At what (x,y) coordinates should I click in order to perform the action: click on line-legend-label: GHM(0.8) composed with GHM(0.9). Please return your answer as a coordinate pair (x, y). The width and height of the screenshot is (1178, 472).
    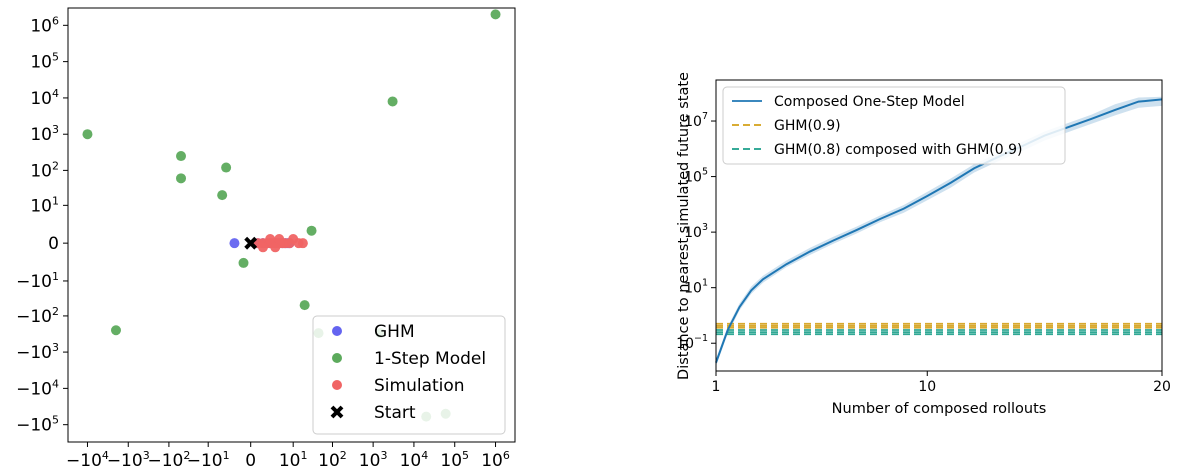
    Looking at the image, I should click on (898, 150).